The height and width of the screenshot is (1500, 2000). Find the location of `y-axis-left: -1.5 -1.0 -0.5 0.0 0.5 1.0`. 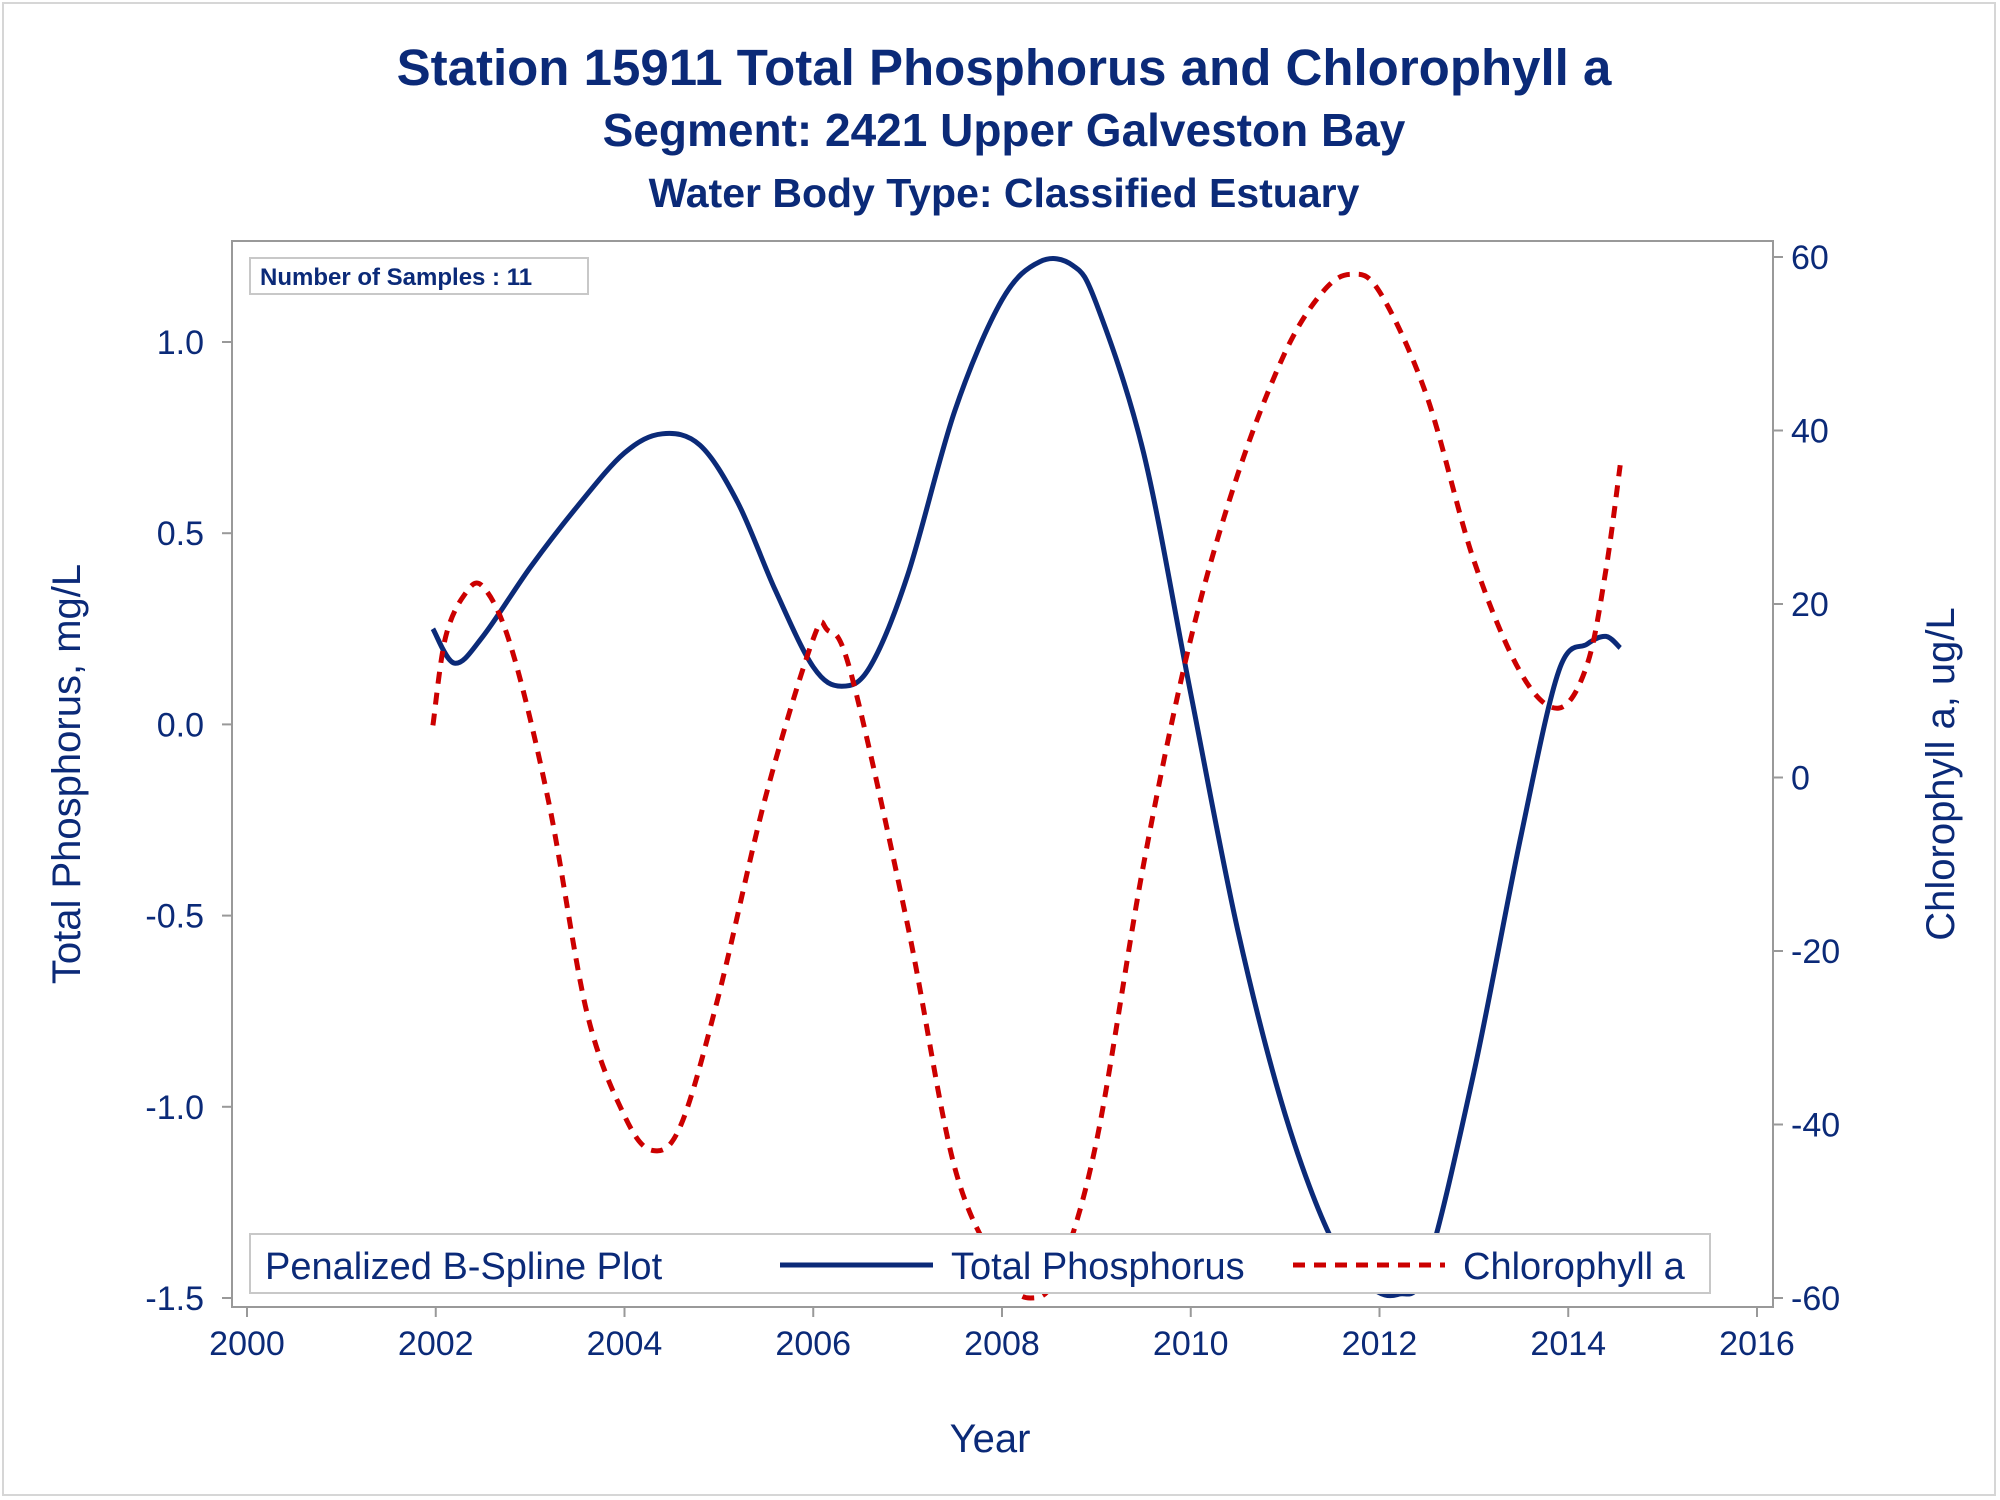

y-axis-left: -1.5 -1.0 -0.5 0.0 0.5 1.0 is located at coordinates (188, 821).